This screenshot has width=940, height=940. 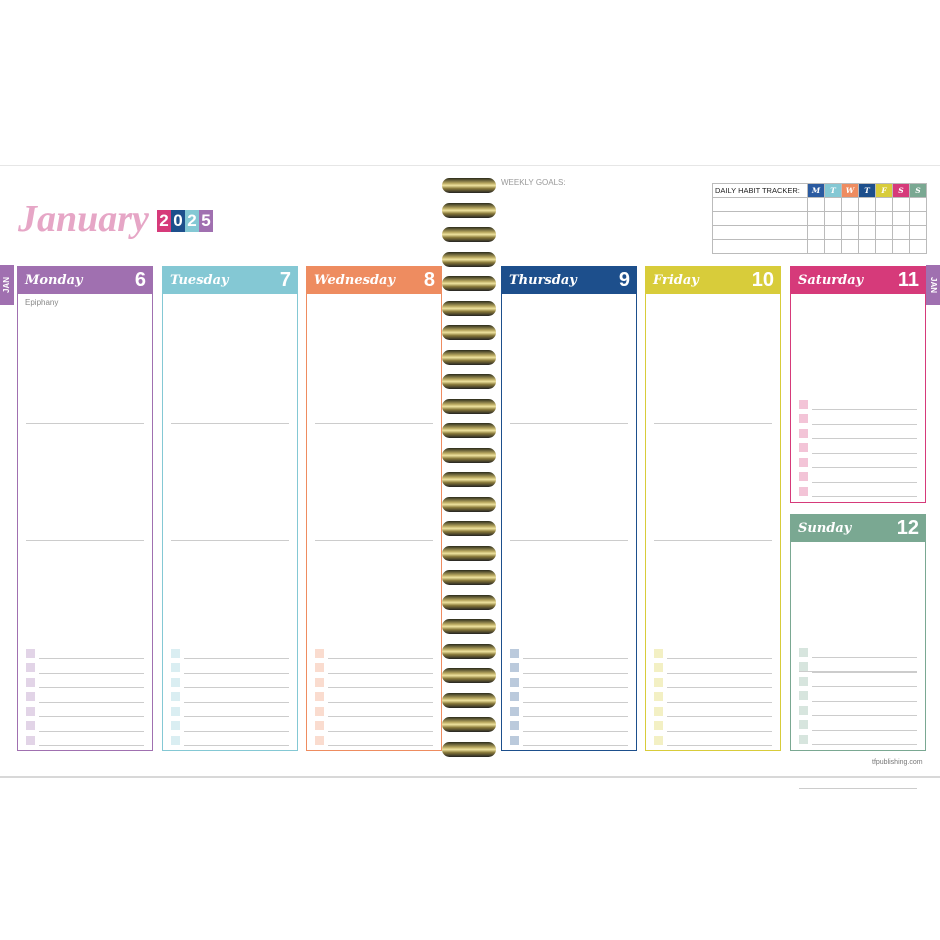 What do you see at coordinates (7, 285) in the screenshot?
I see `month-tab-left: JAN` at bounding box center [7, 285].